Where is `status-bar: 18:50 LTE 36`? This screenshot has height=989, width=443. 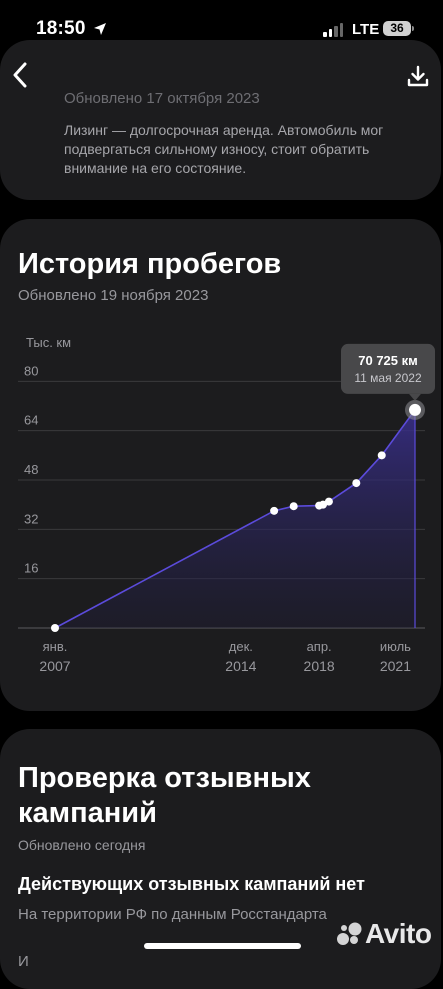 status-bar: 18:50 LTE 36 is located at coordinates (221, 30).